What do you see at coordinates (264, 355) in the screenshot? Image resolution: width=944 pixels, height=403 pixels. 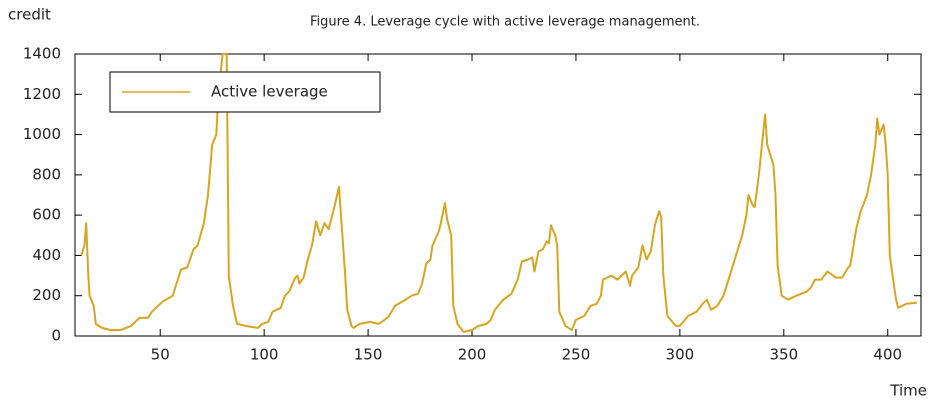 I see `x-tick-label: 100` at bounding box center [264, 355].